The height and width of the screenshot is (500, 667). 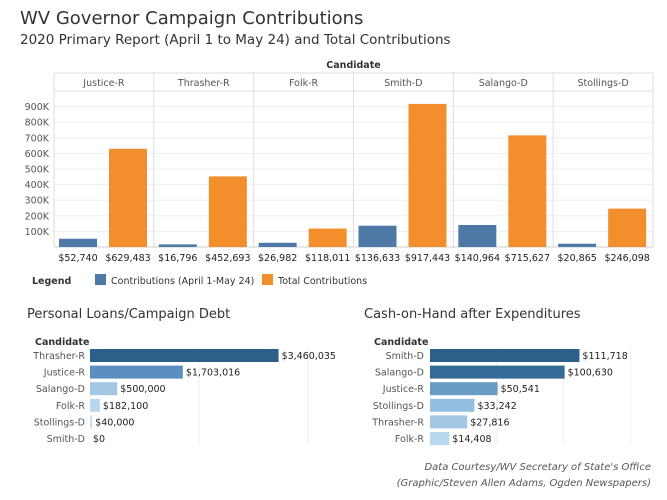 What do you see at coordinates (125, 406) in the screenshot?
I see `bar-value-label: $182,100` at bounding box center [125, 406].